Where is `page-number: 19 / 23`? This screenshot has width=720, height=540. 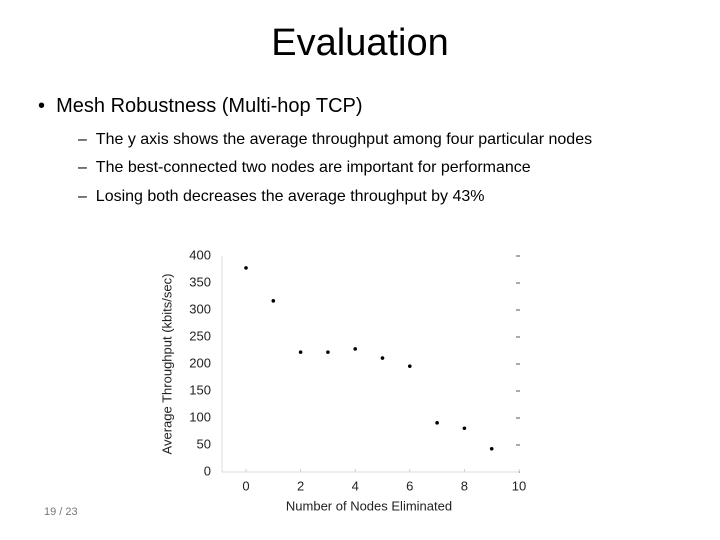 page-number: 19 / 23 is located at coordinates (61, 512).